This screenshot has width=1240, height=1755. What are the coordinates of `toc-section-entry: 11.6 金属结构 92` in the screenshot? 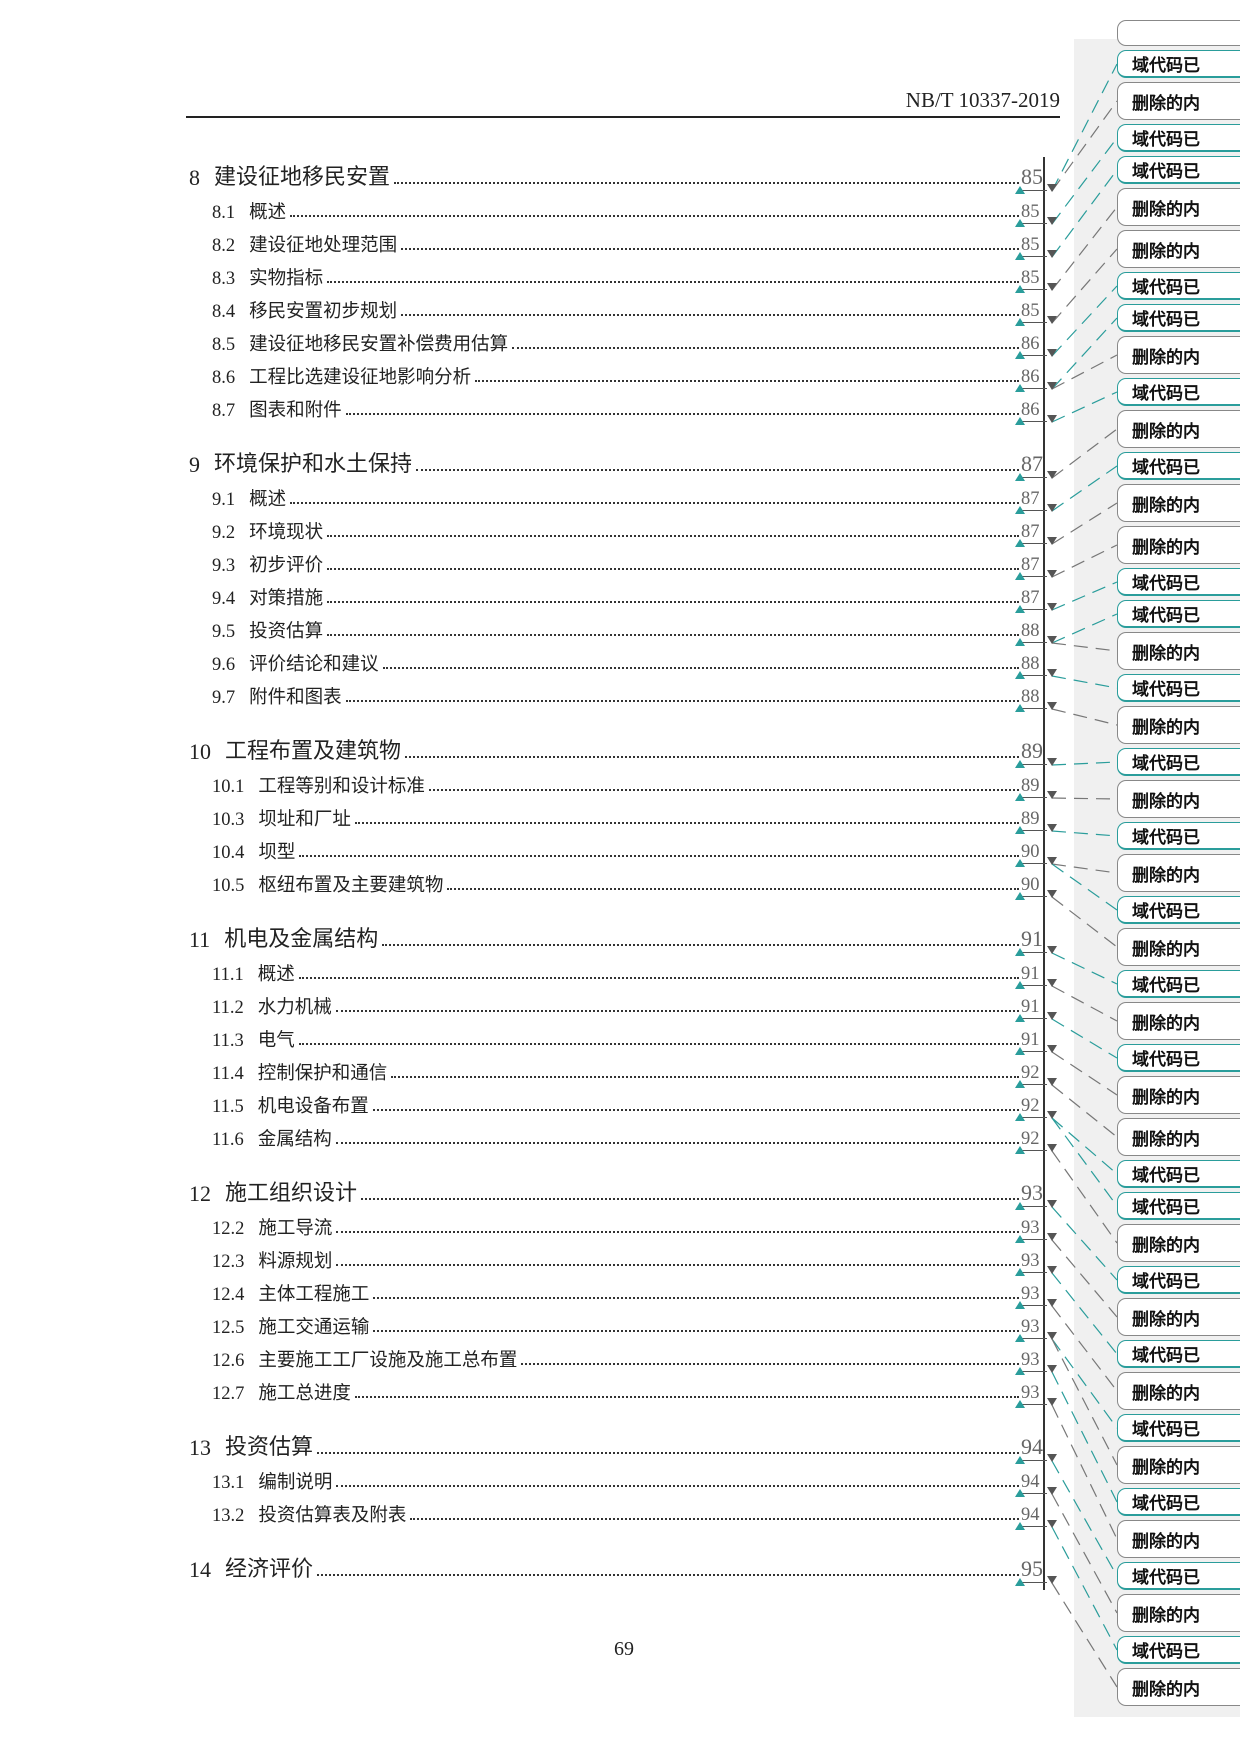 It's located at (623, 1136).